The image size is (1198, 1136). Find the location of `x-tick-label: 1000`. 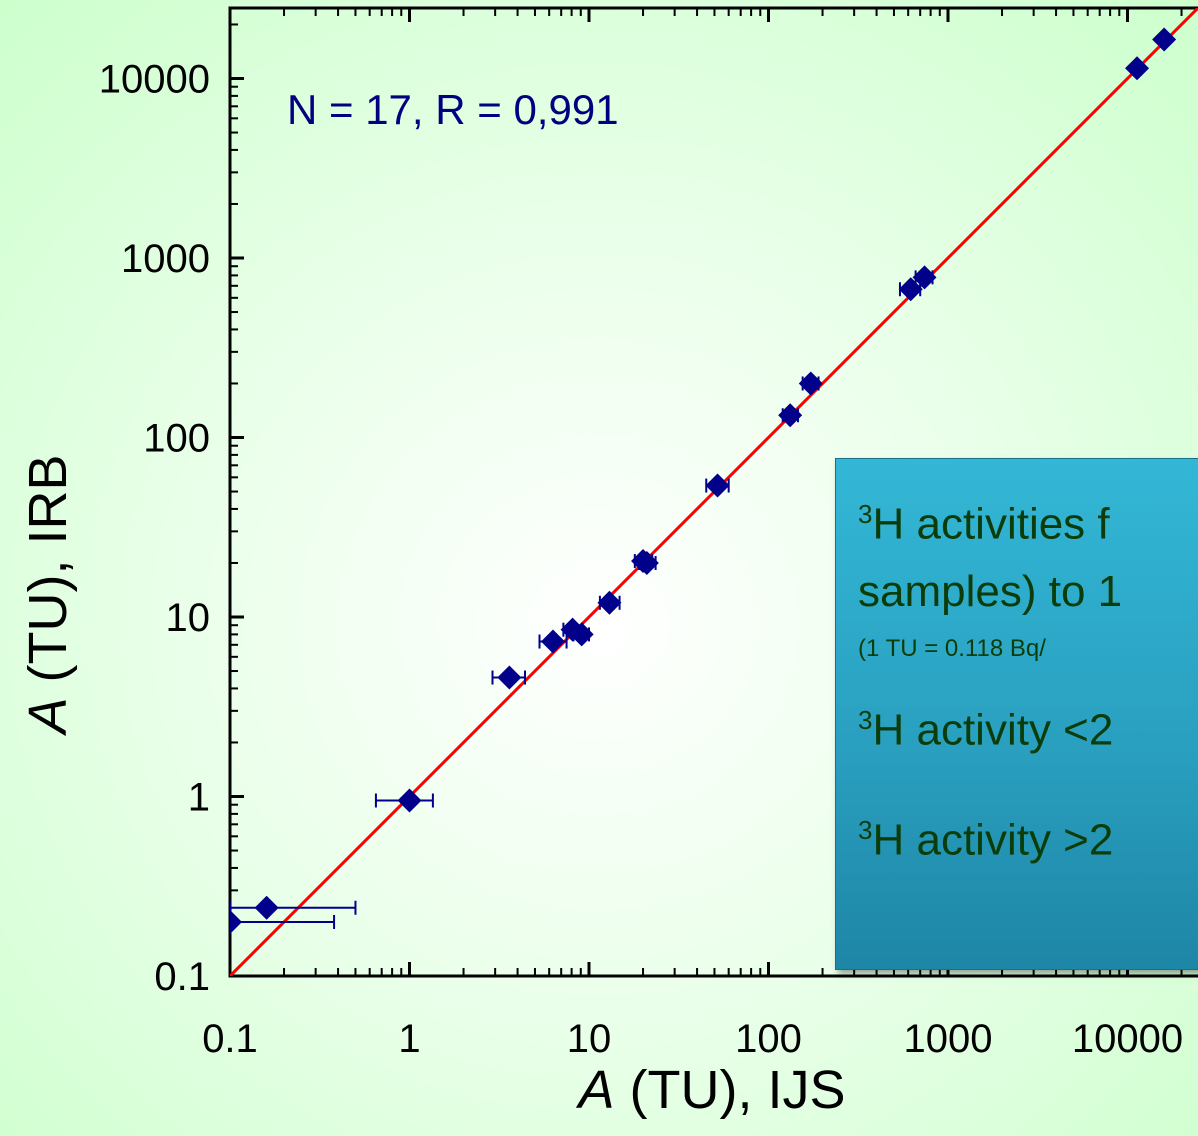

x-tick-label: 1000 is located at coordinates (948, 1039).